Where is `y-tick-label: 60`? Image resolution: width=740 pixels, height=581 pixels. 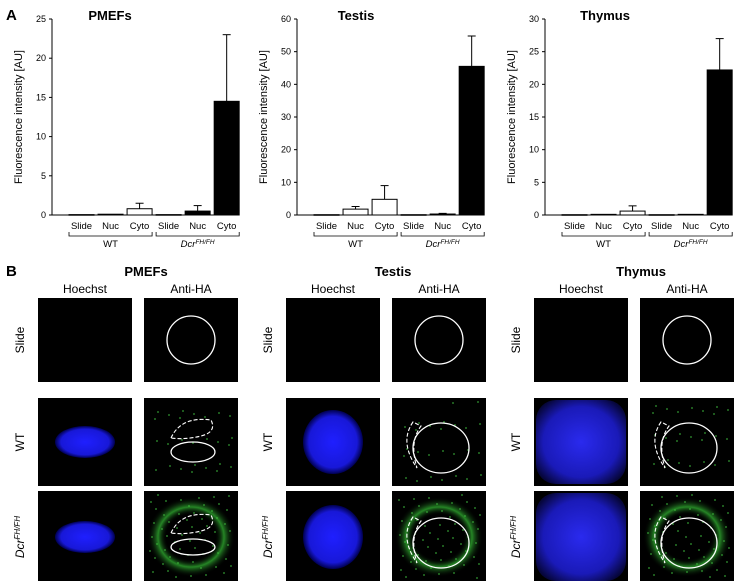 y-tick-label: 60 is located at coordinates (286, 19).